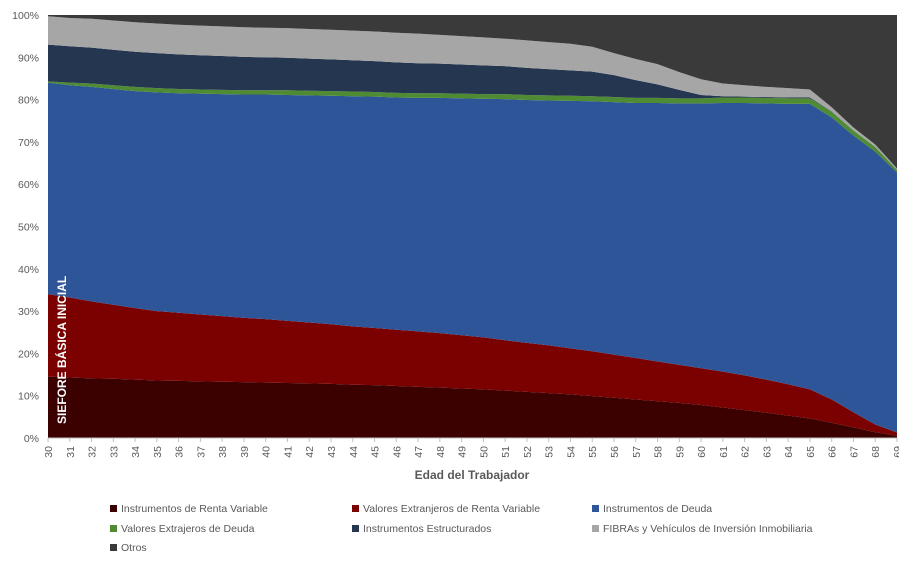 The width and height of the screenshot is (899, 565). What do you see at coordinates (376, 452) in the screenshot?
I see `x-tick-label: 45` at bounding box center [376, 452].